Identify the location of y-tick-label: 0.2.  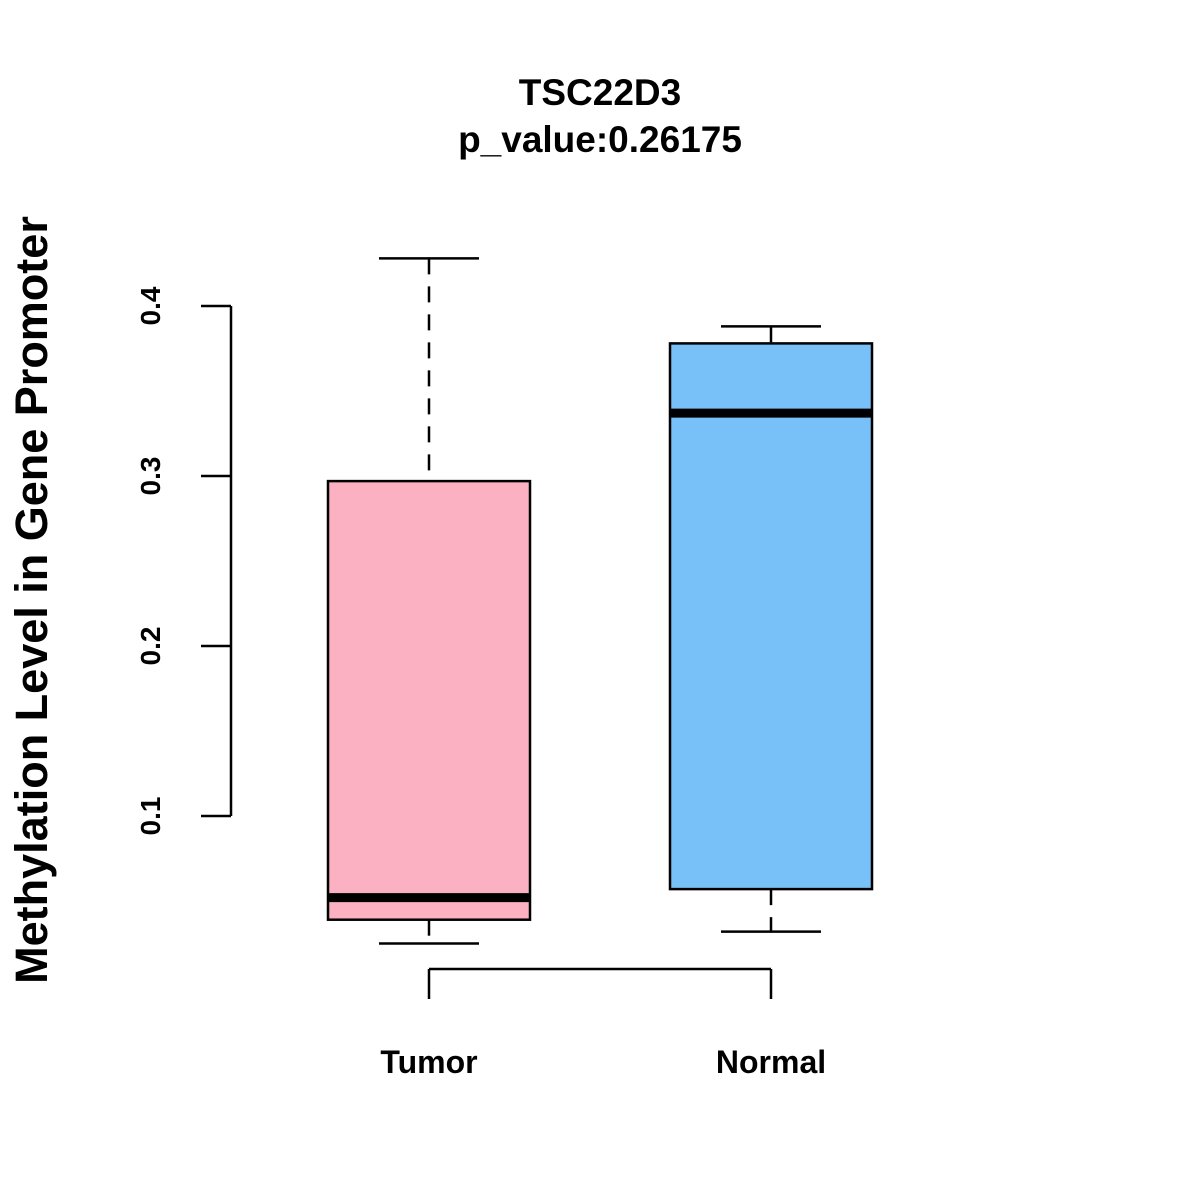
(150, 646).